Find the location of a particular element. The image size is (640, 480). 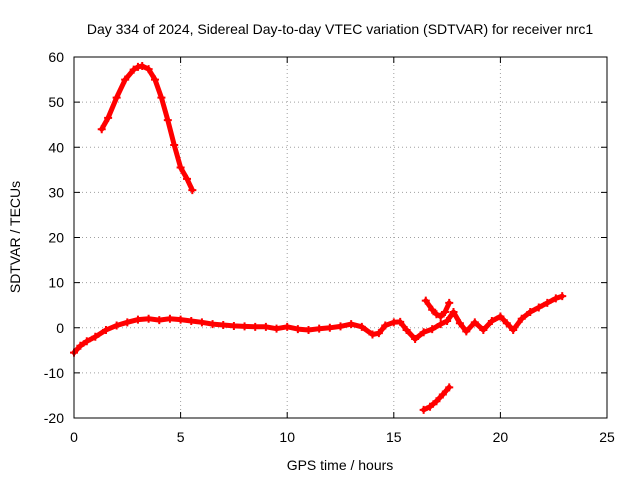

x-axis-label: GPS time / hours is located at coordinates (340, 465).